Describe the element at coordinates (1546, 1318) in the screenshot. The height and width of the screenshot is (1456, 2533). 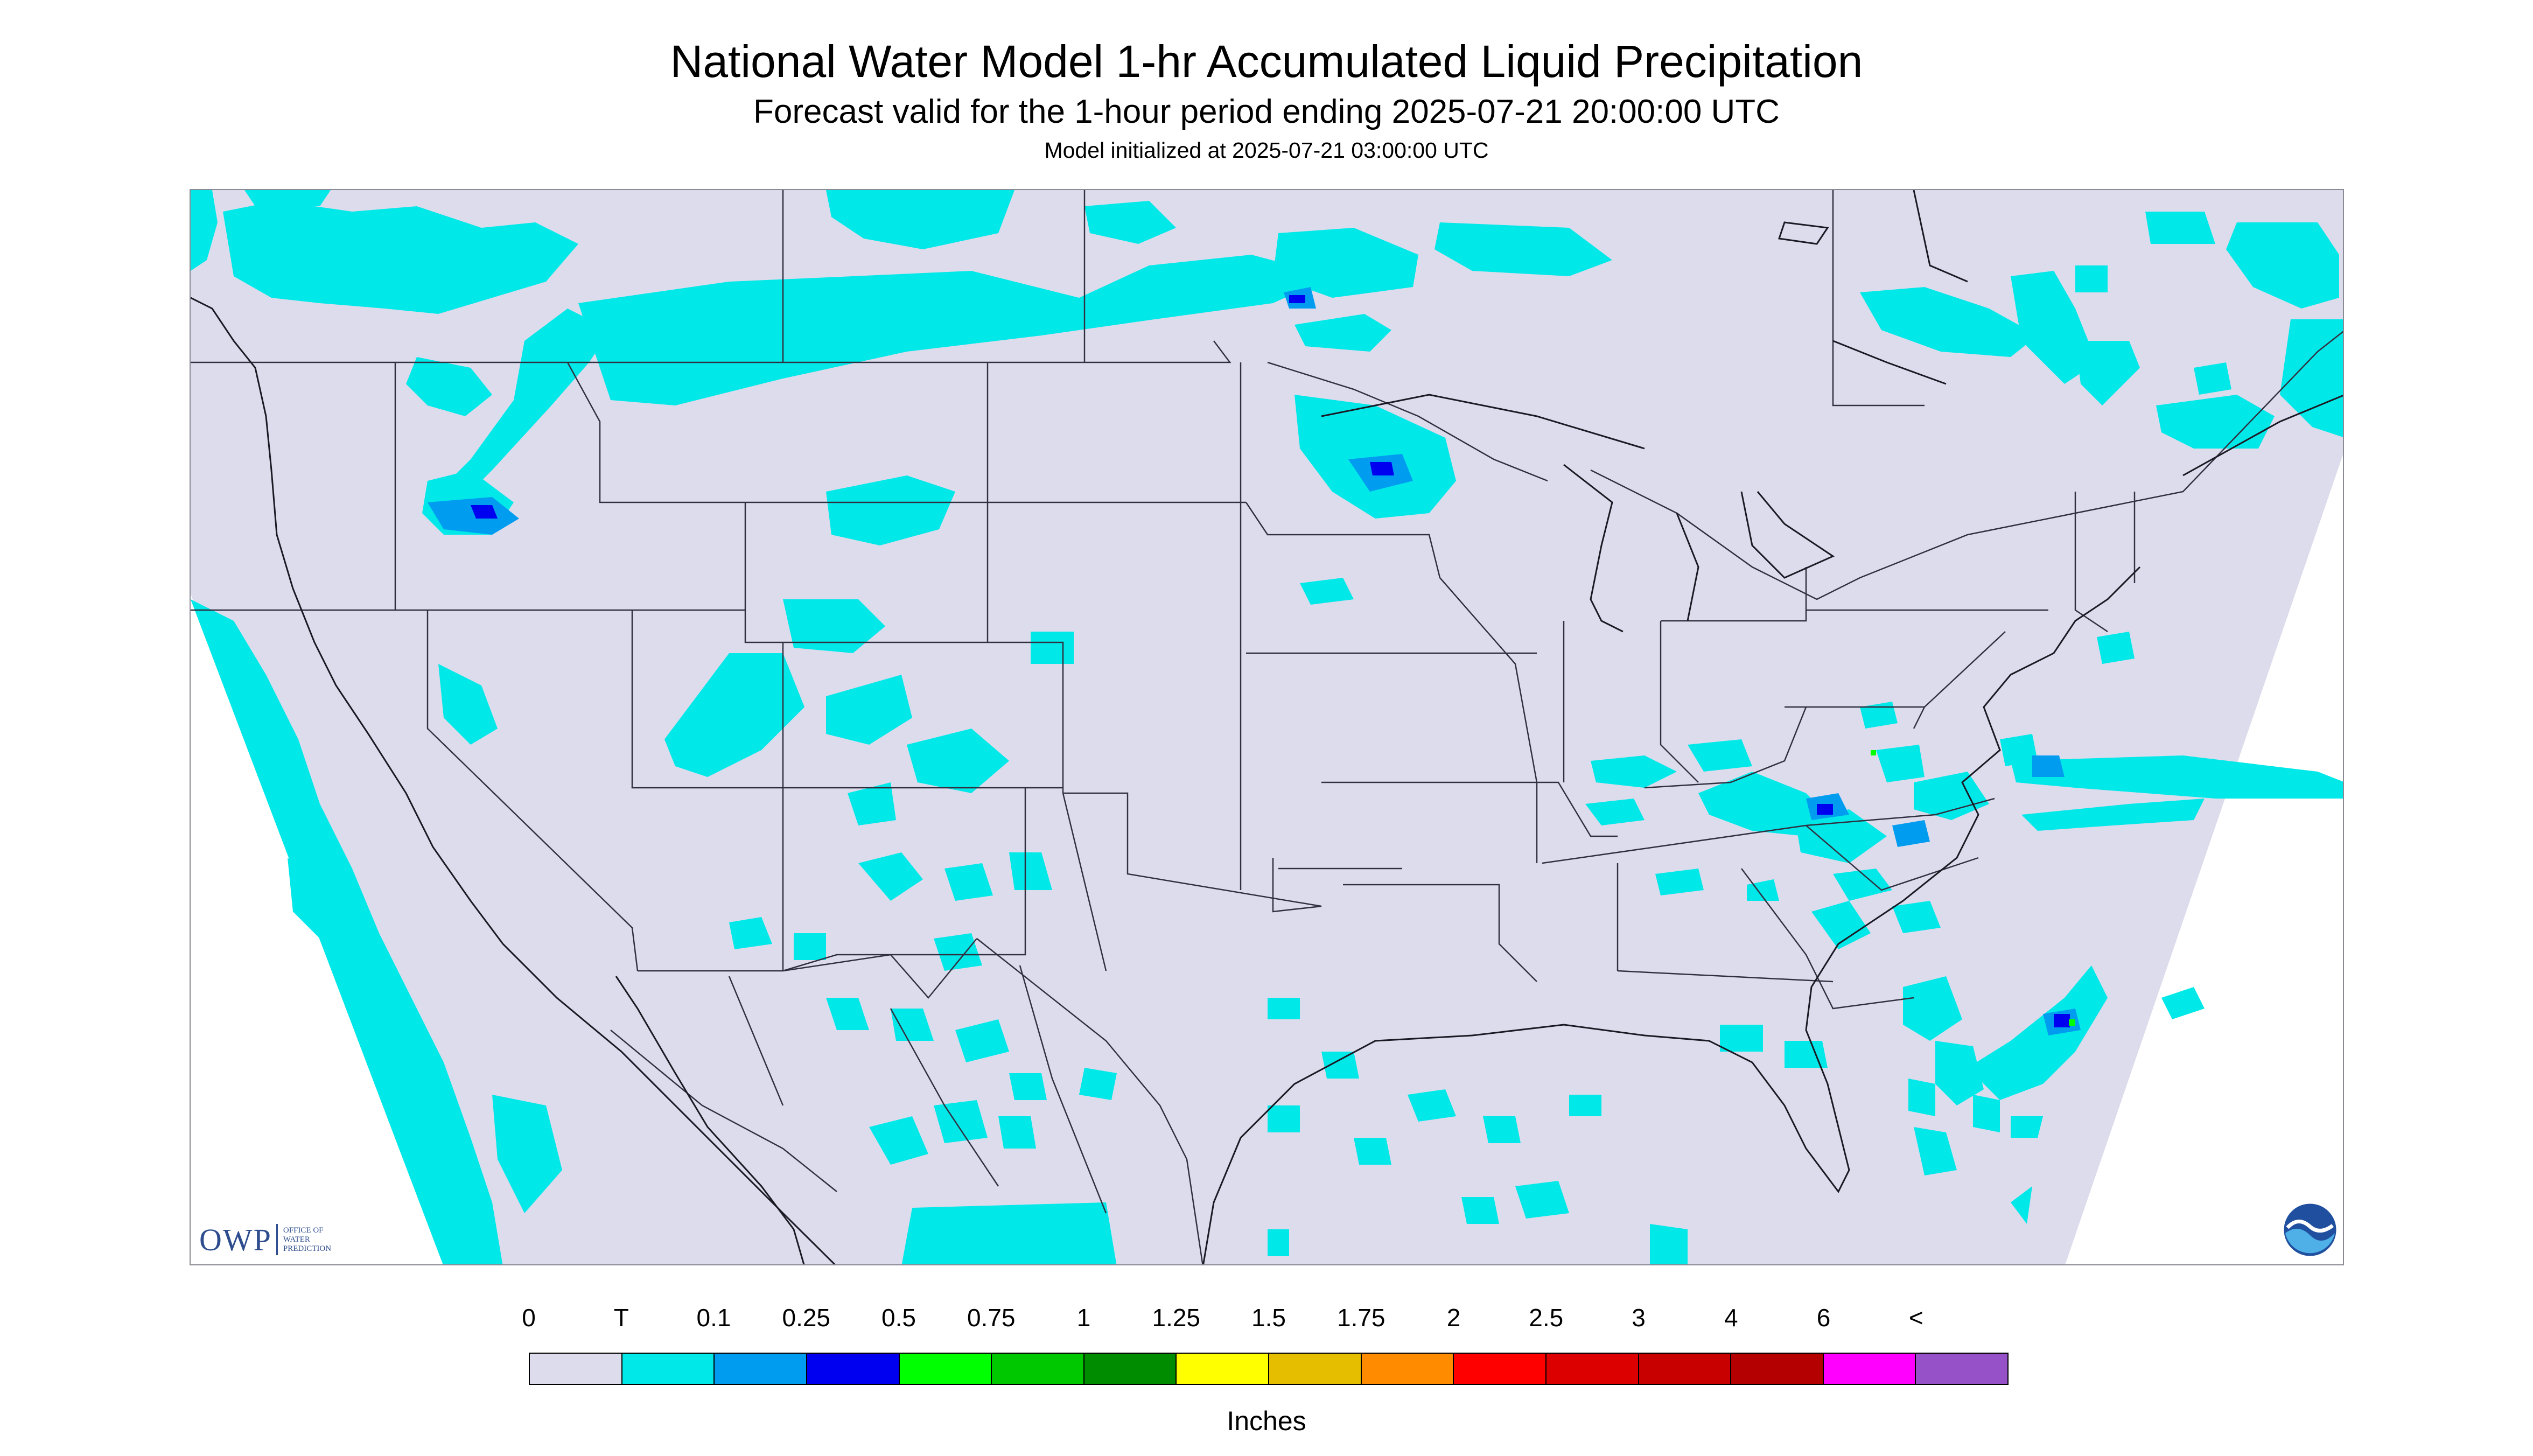
I see `legend-tick-label: 2.5` at that location.